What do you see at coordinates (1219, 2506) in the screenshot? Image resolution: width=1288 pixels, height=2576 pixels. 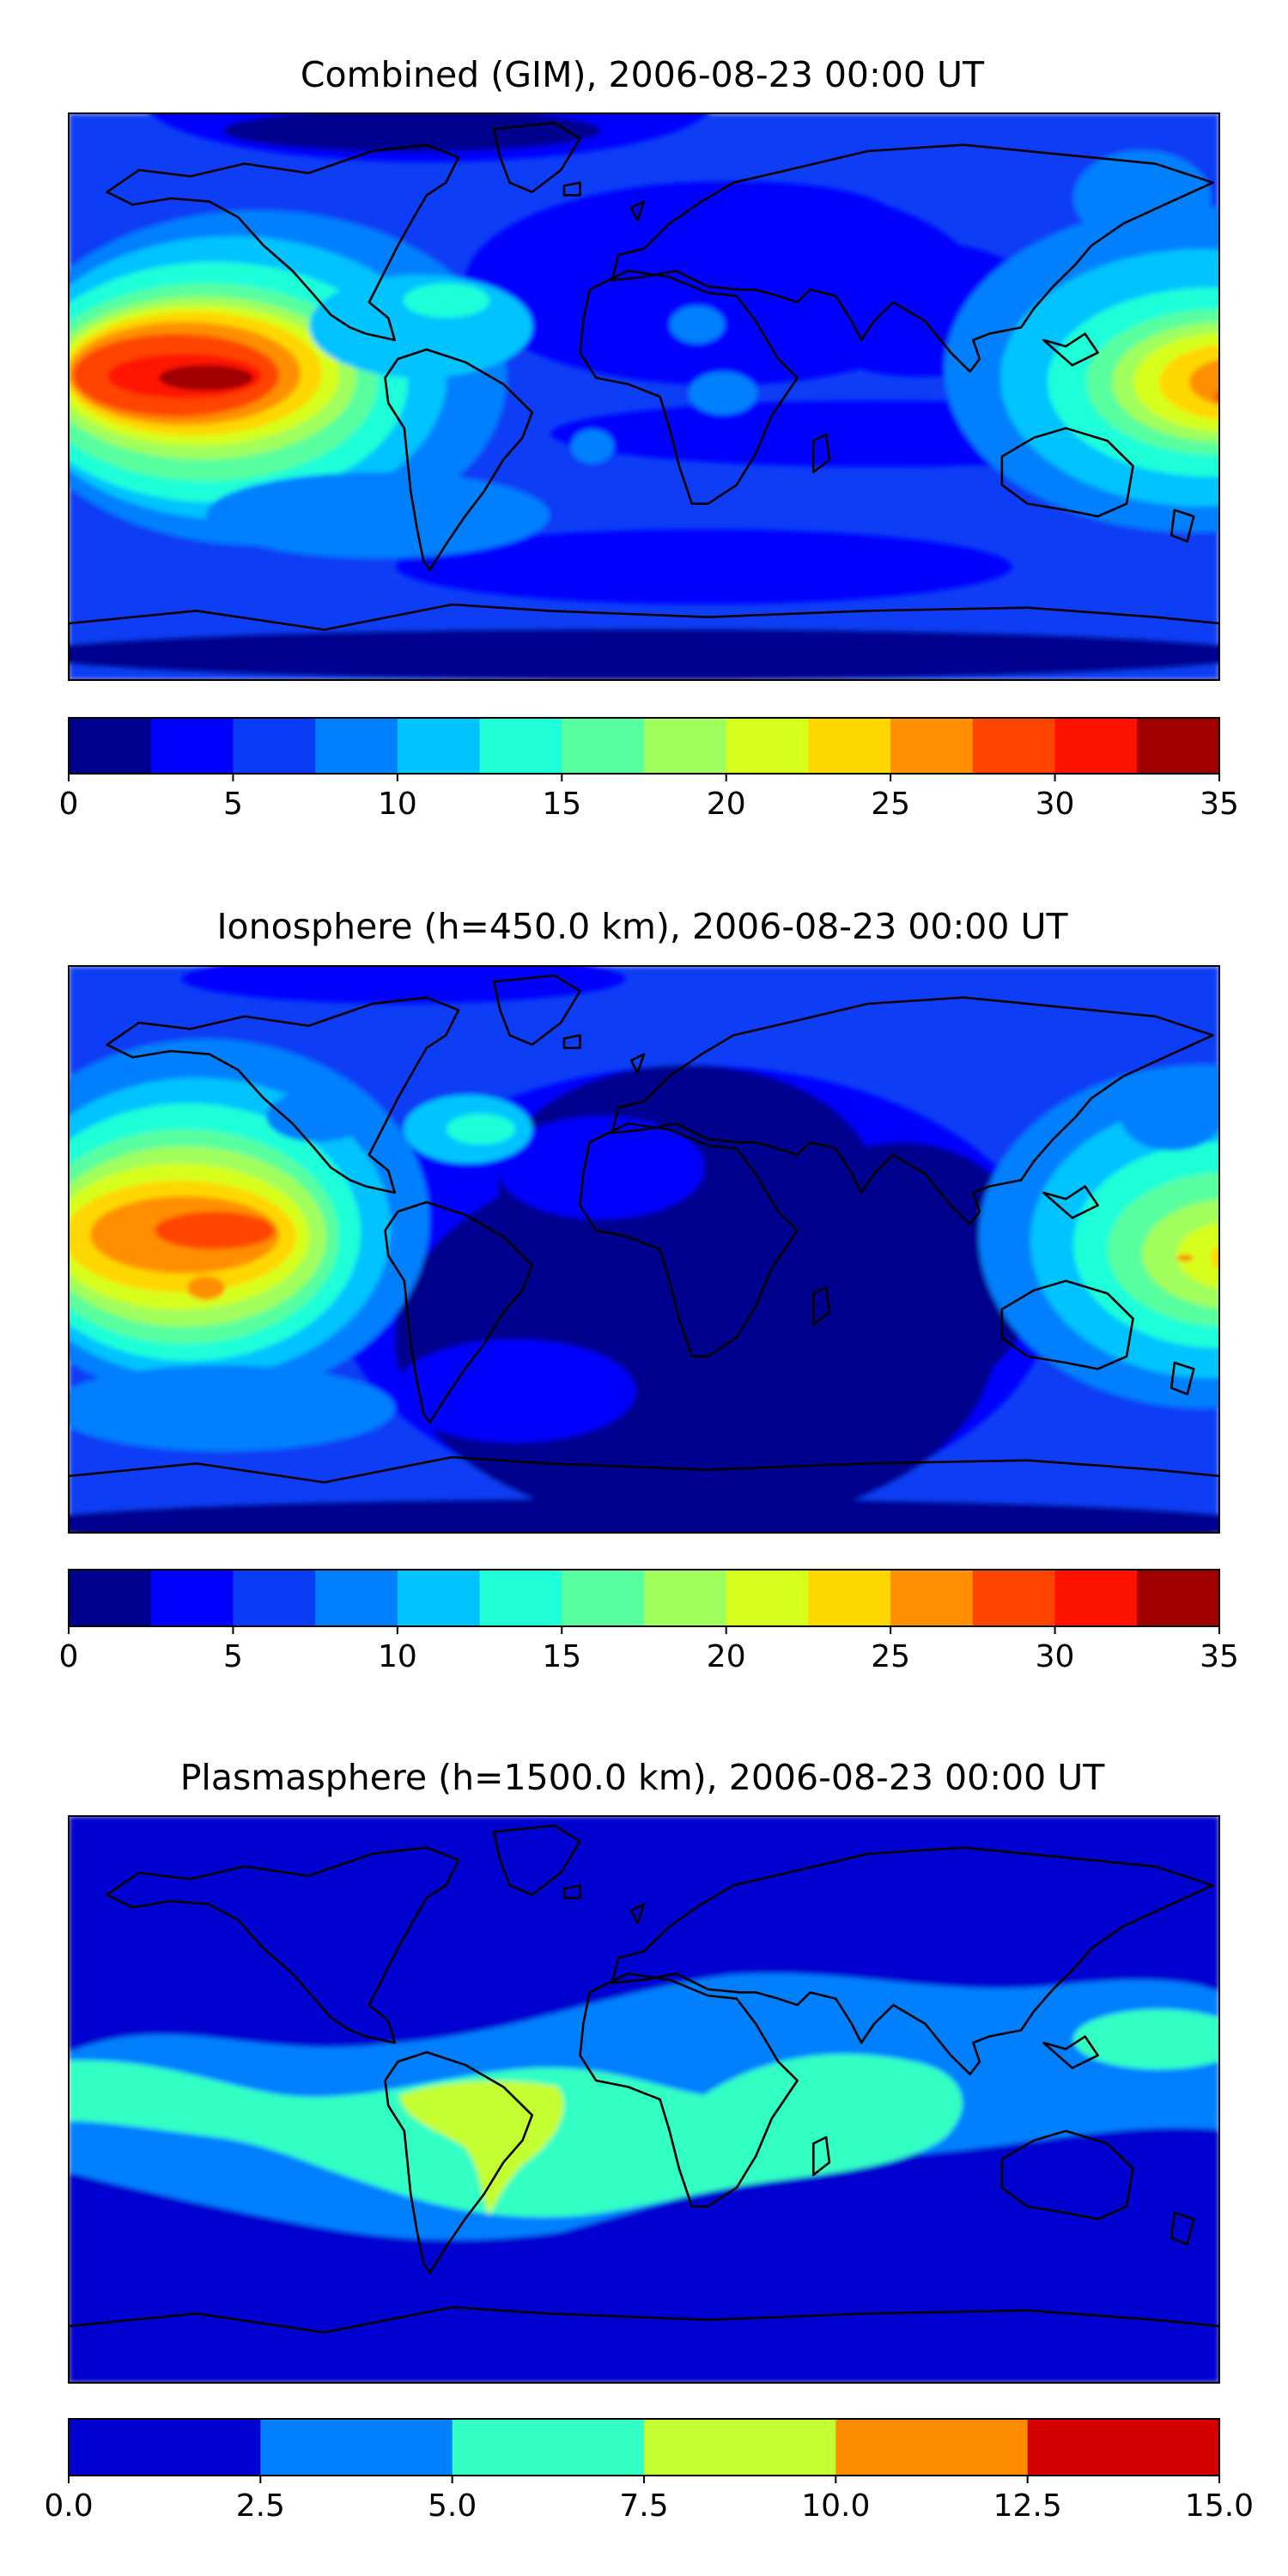 I see `colorbar-tick-label: 15.0` at bounding box center [1219, 2506].